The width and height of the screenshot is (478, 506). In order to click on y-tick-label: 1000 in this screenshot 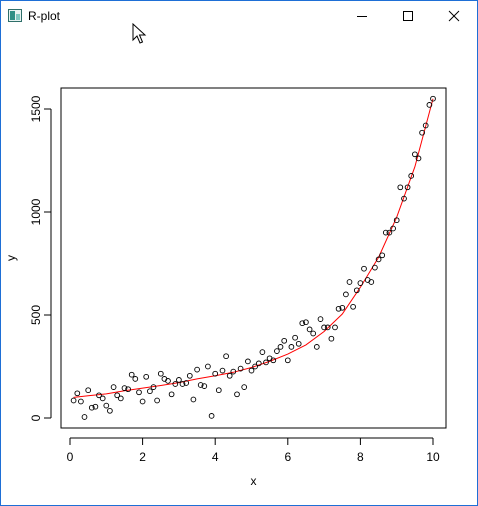, I will do `click(36, 211)`.